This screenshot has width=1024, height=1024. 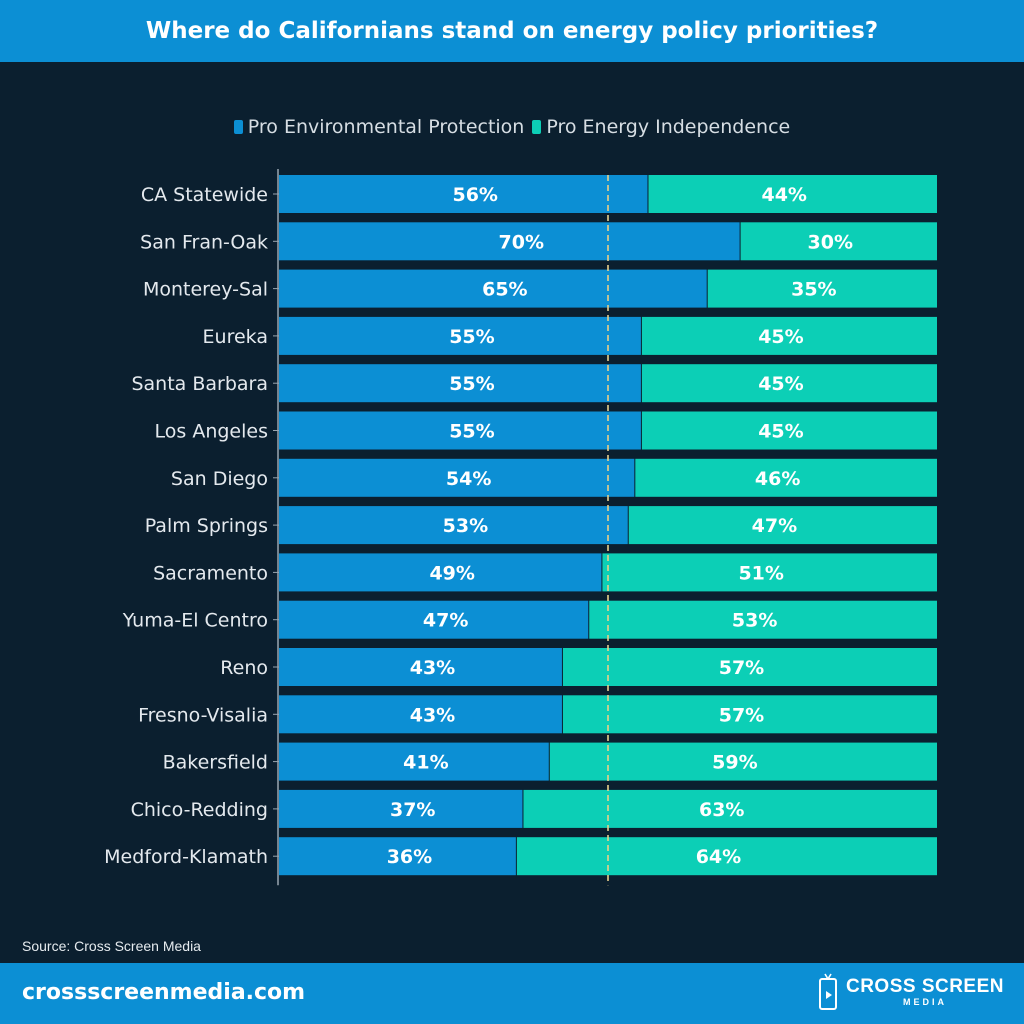 I want to click on site-url-link: crossscreenmedia.com, so click(x=164, y=992).